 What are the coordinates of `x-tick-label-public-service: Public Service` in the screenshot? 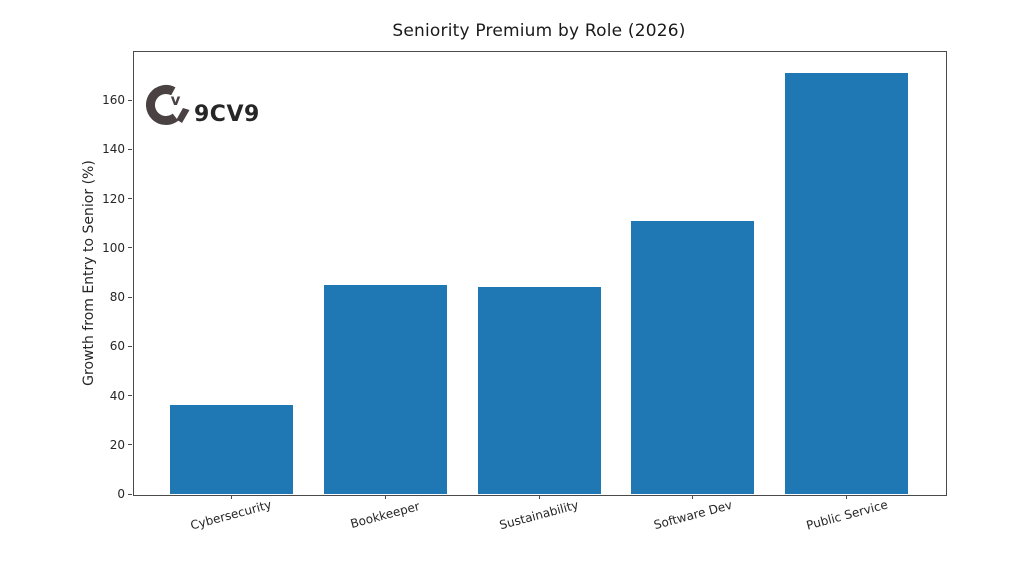 It's located at (846, 515).